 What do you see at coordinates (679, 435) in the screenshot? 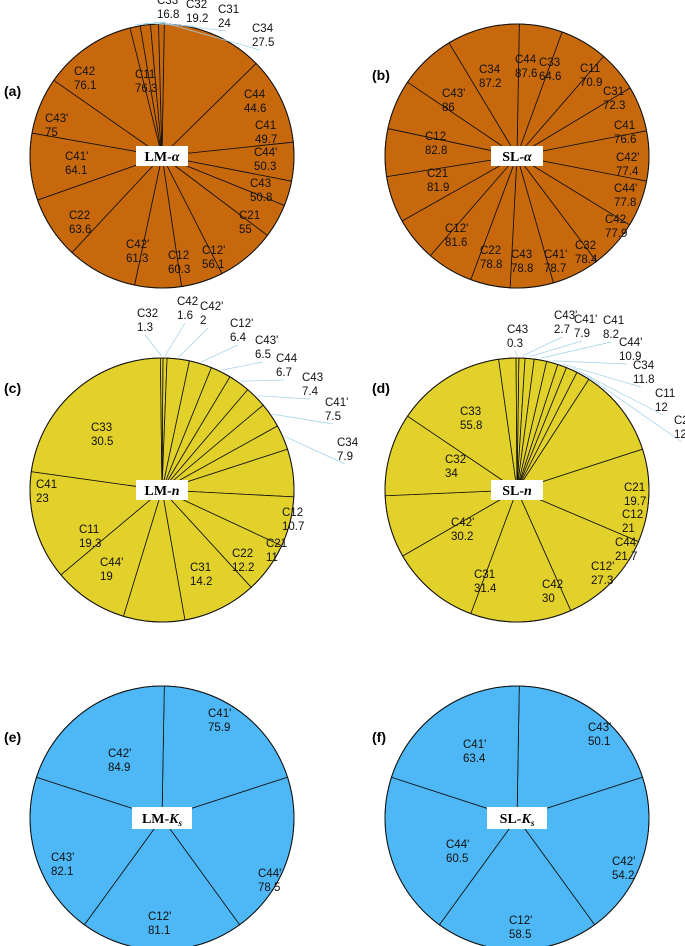
I see `slice-value: 12` at bounding box center [679, 435].